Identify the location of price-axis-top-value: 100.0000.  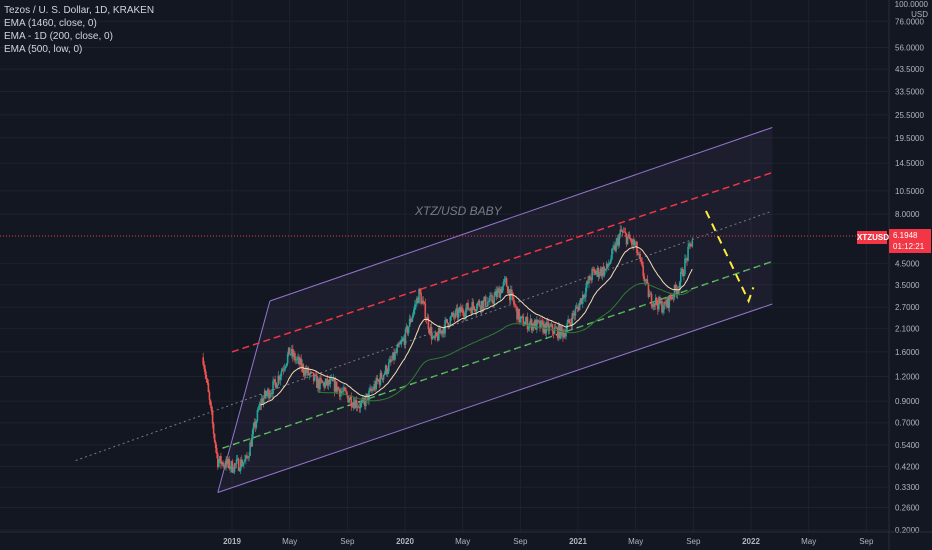
(911, 4).